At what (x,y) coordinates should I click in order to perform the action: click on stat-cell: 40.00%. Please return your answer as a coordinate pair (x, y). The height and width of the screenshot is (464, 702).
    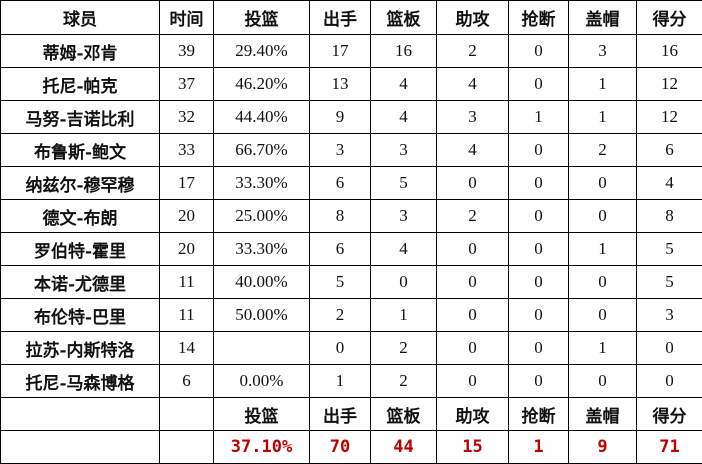
    Looking at the image, I should click on (262, 282).